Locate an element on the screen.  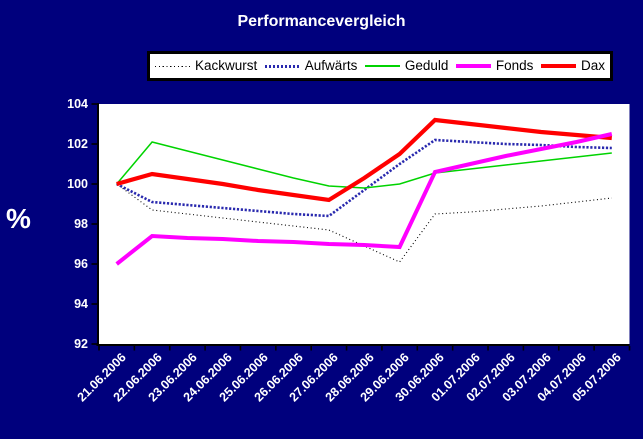
y-tick-label: 104 is located at coordinates (77, 104).